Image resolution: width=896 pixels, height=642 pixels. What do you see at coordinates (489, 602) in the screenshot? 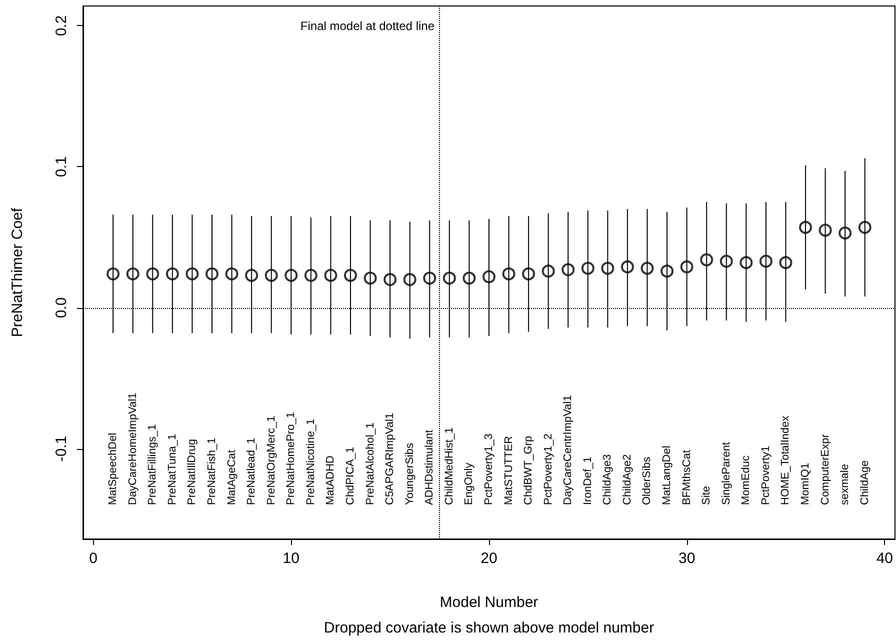
I see `x-axis-title: Model Number` at bounding box center [489, 602].